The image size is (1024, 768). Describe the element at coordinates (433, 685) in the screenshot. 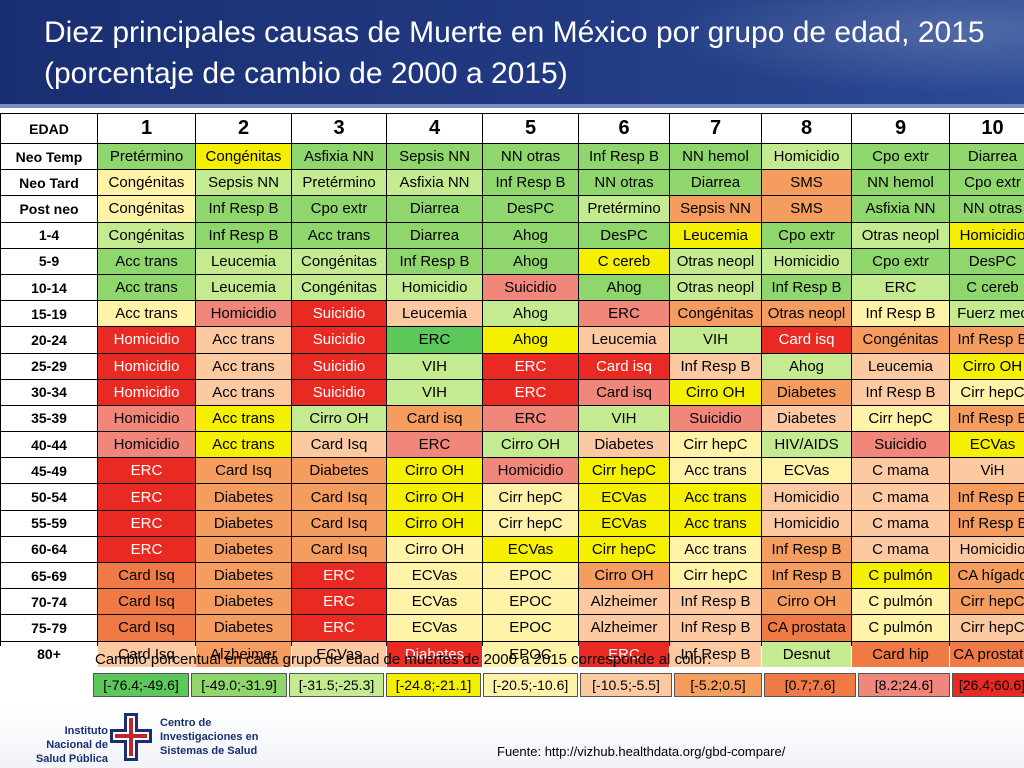

I see `legend-swatch: [-24.8;-21.1]` at that location.